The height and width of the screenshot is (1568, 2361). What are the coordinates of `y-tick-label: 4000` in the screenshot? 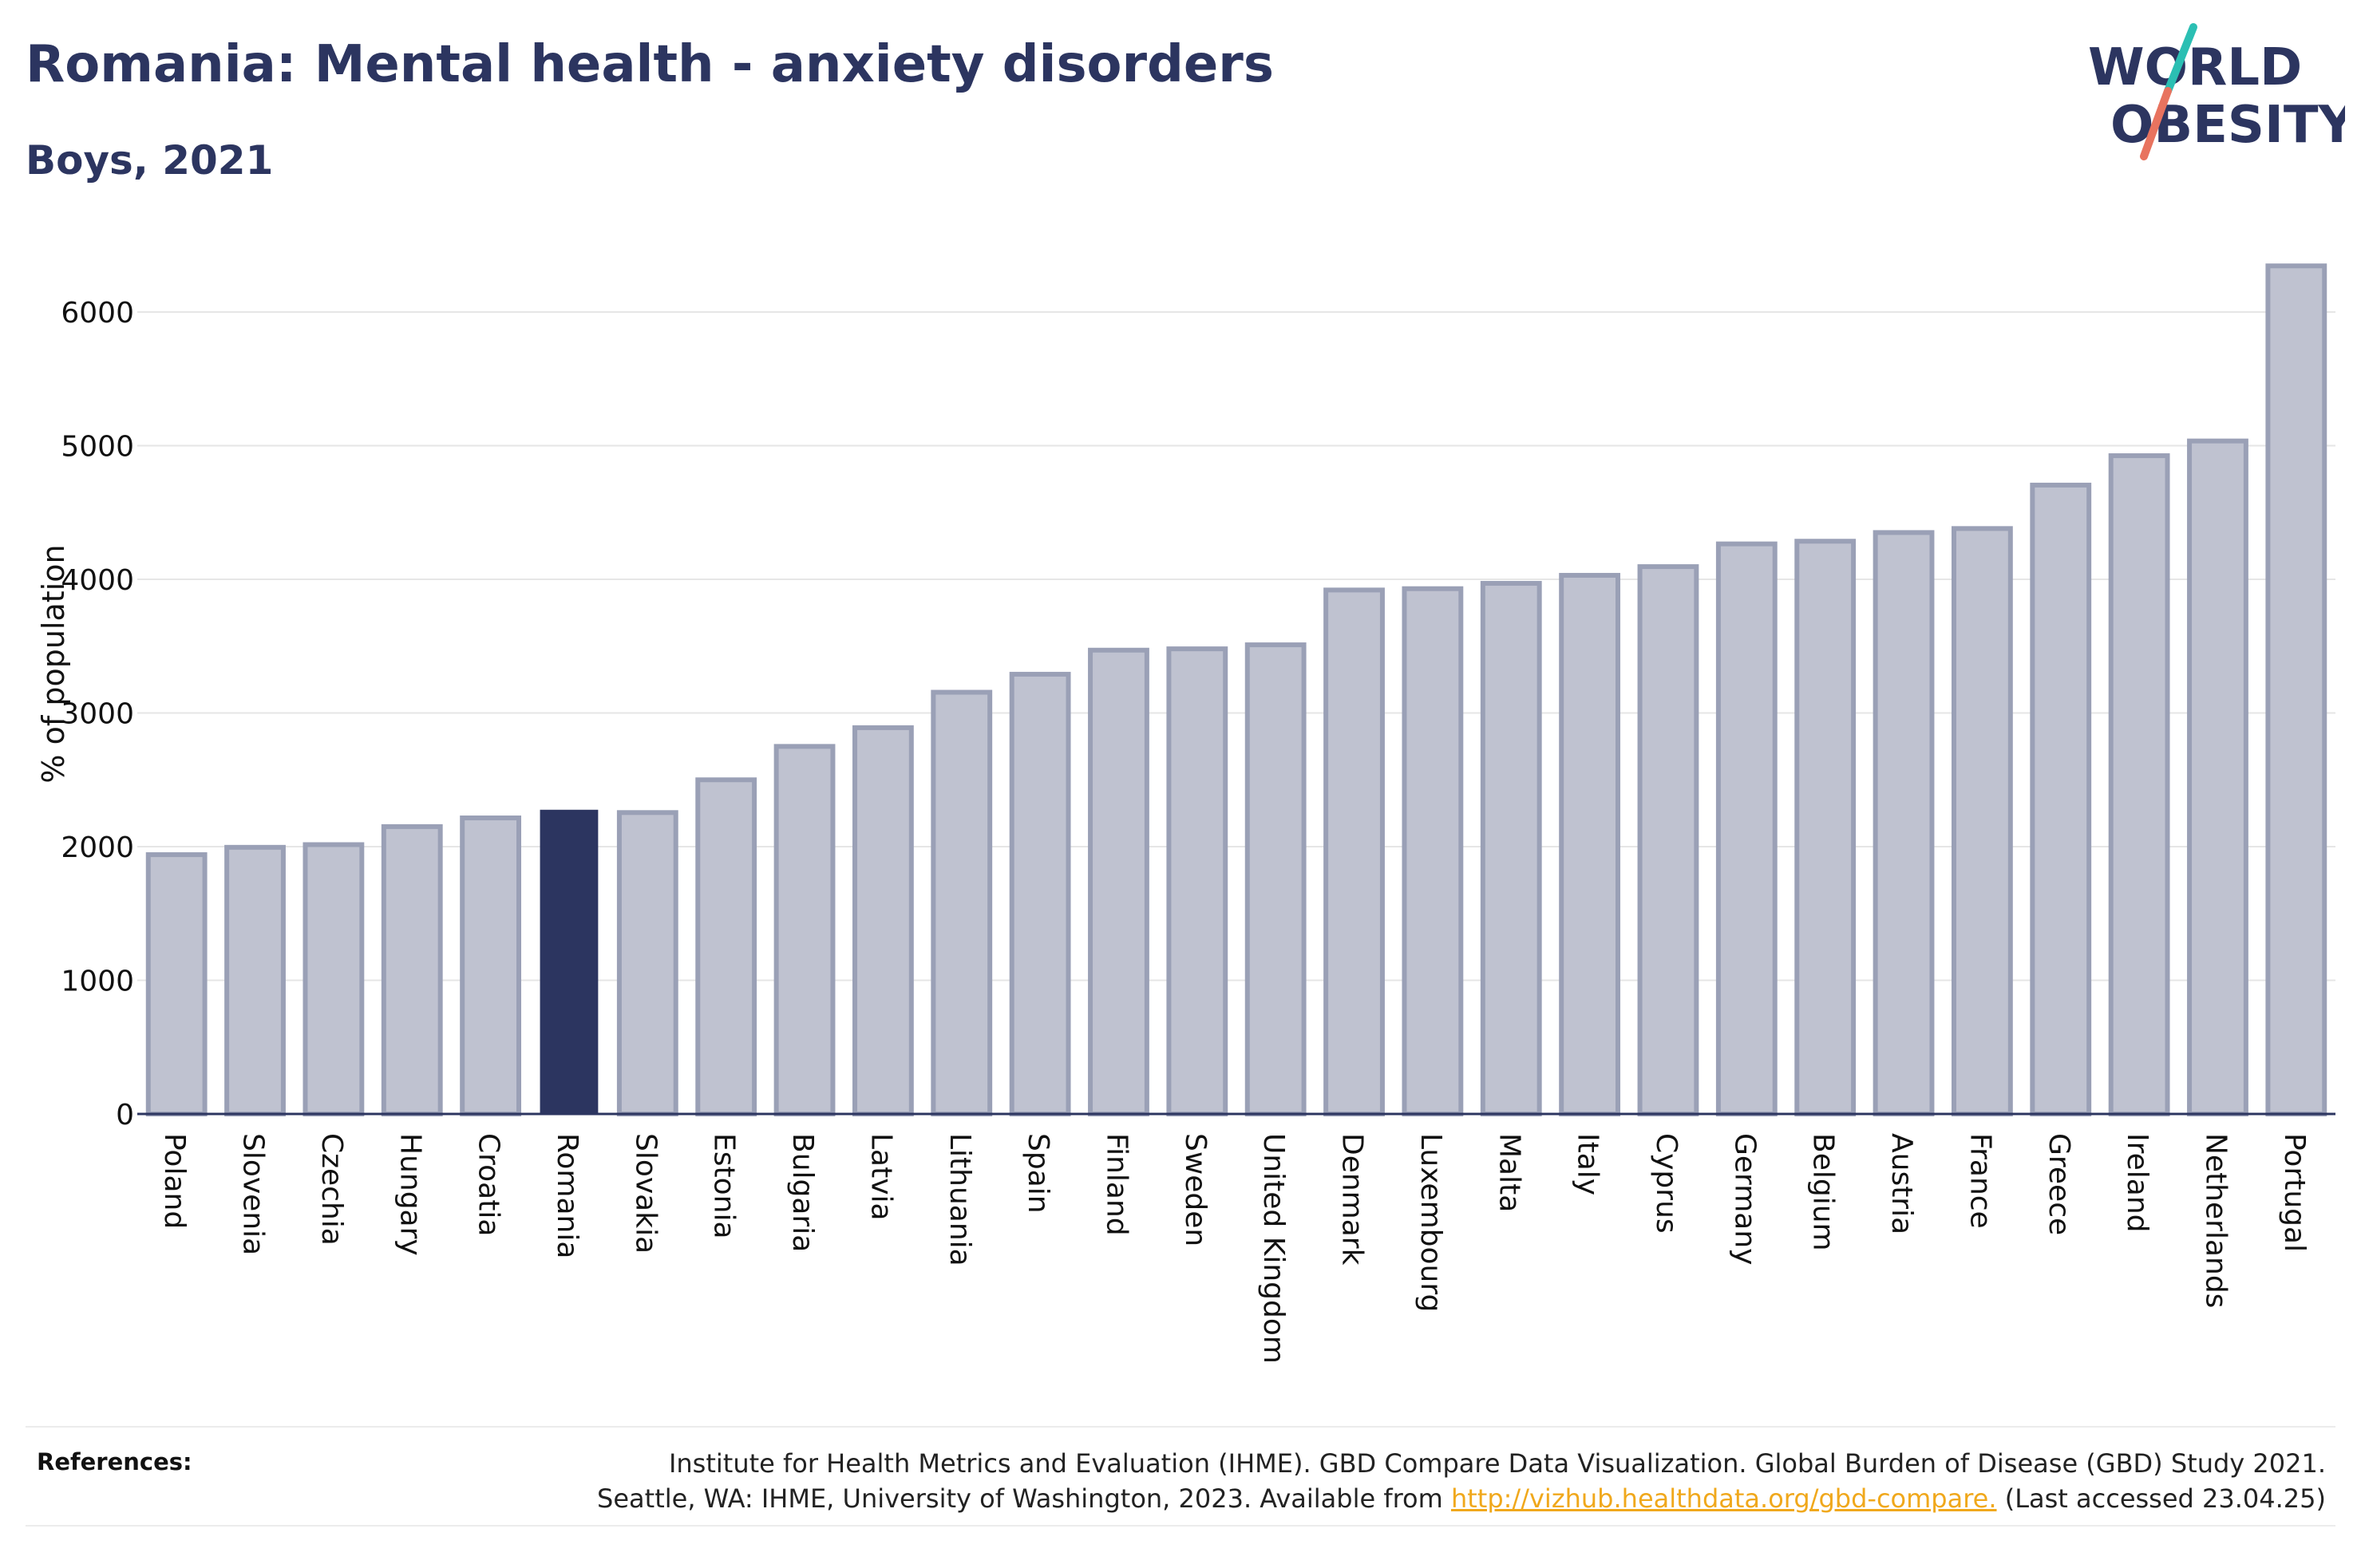 It's located at (97, 580).